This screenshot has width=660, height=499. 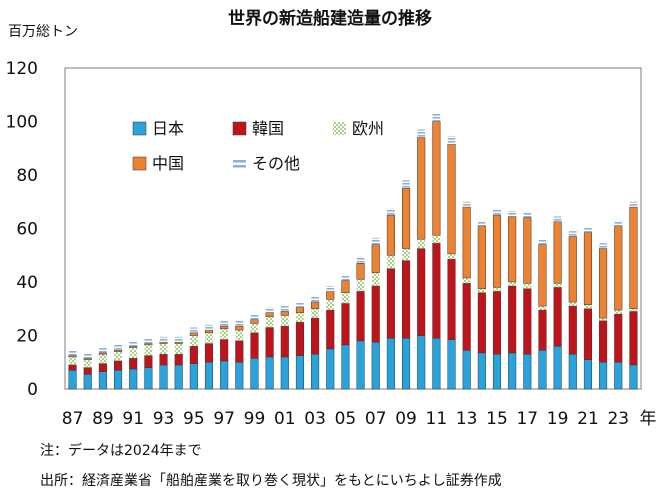 I want to click on bar-22-中国, so click(x=603, y=283).